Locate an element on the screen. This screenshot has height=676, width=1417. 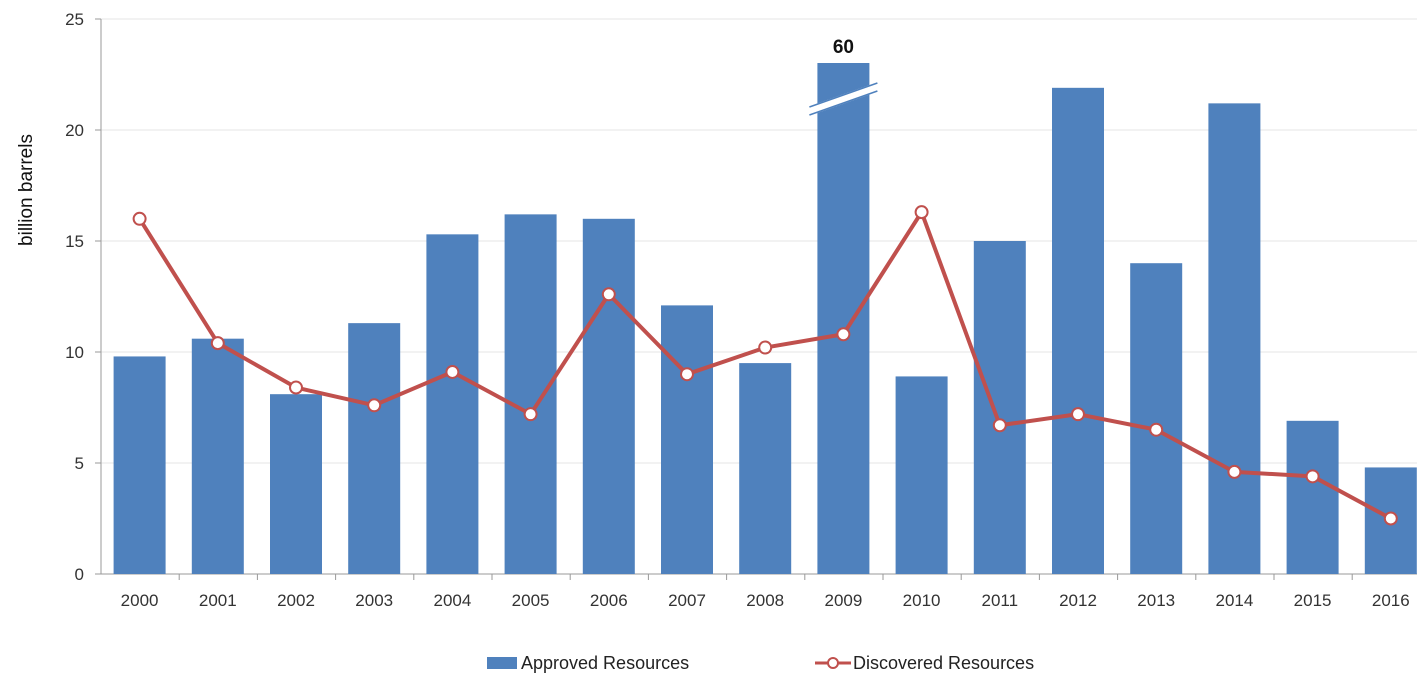
point-2013 is located at coordinates (1156, 429).